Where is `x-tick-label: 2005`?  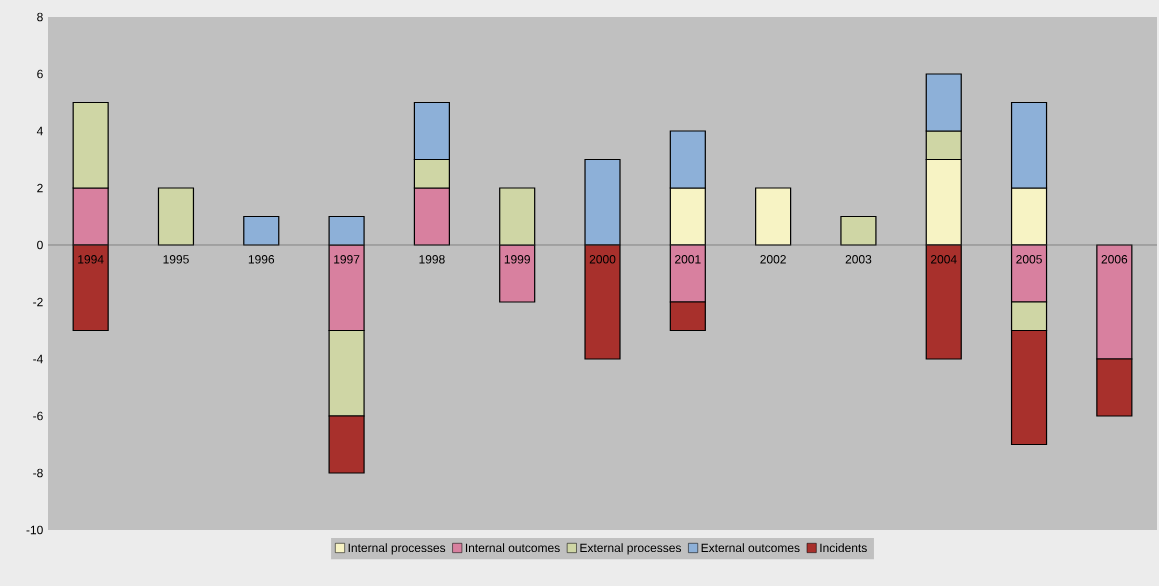
x-tick-label: 2005 is located at coordinates (1029, 259).